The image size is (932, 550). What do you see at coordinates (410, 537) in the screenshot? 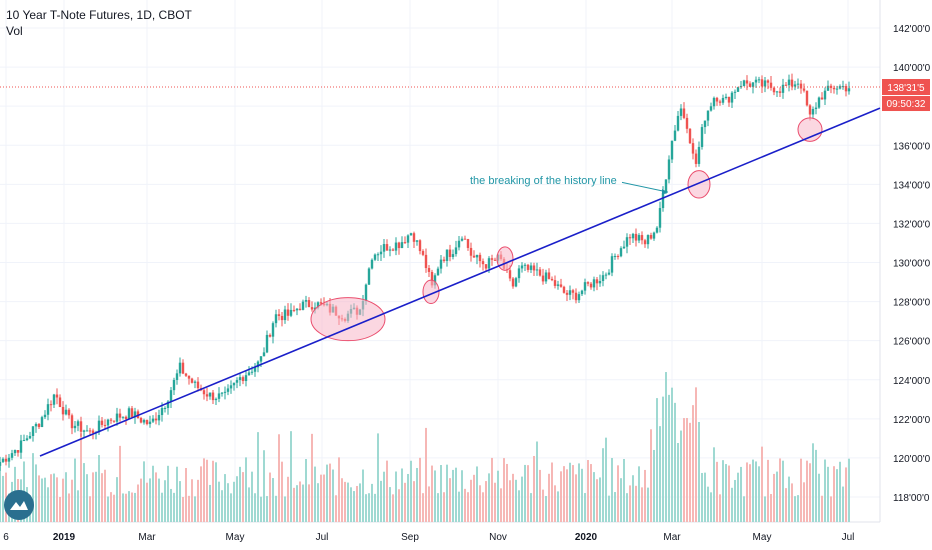
I see `x-tick-label: Sep` at bounding box center [410, 537].